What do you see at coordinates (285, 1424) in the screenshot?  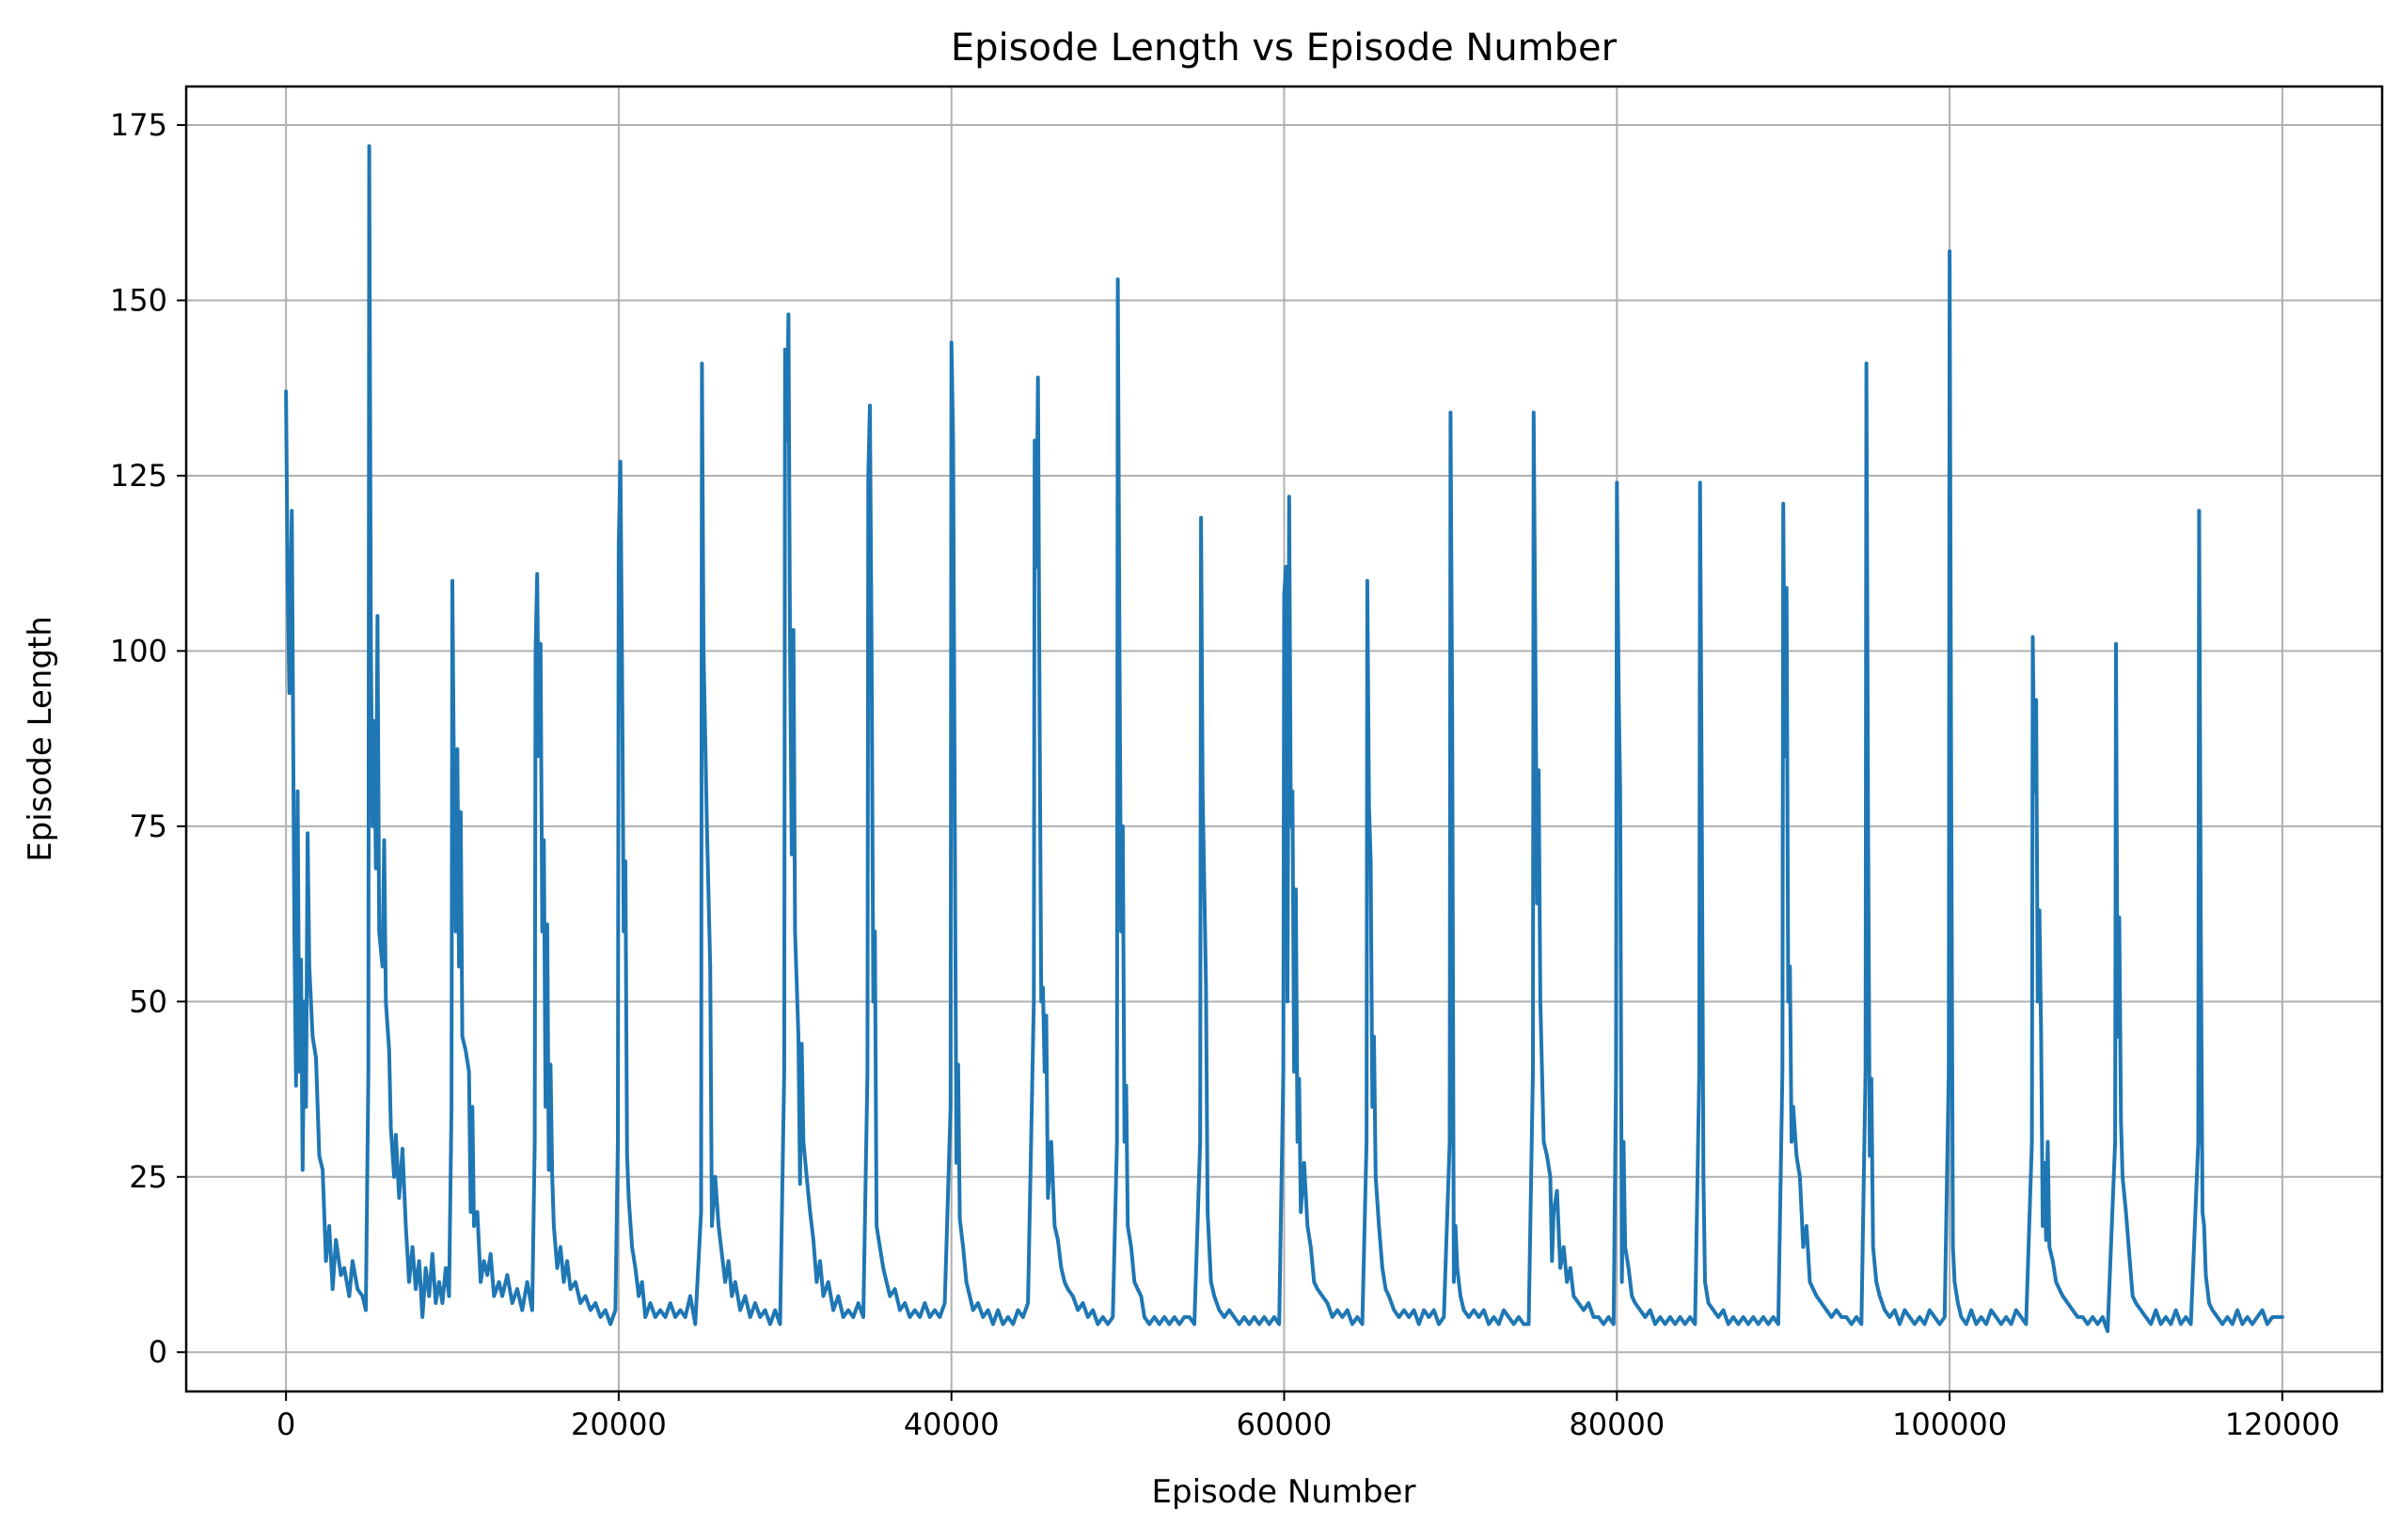 I see `x-tick-label: 0` at bounding box center [285, 1424].